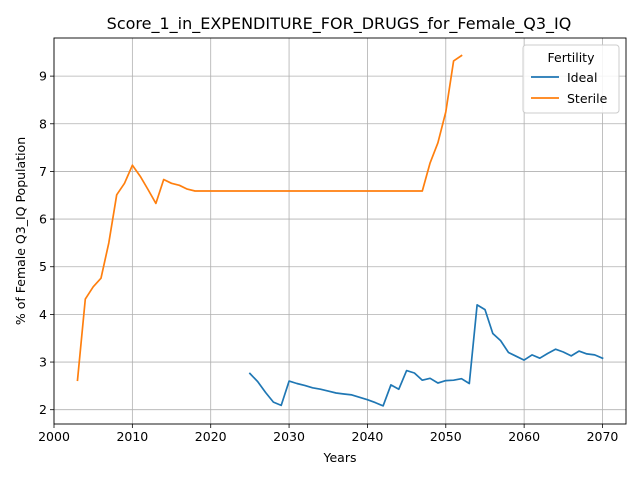 The width and height of the screenshot is (640, 480). Describe the element at coordinates (43, 362) in the screenshot. I see `y-tick-label: 3` at that location.